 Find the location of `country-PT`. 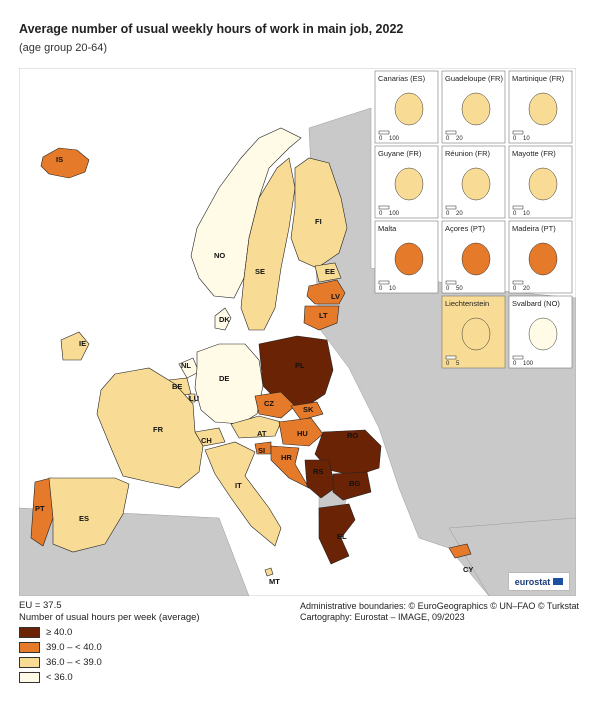

country-PT is located at coordinates (42, 512).